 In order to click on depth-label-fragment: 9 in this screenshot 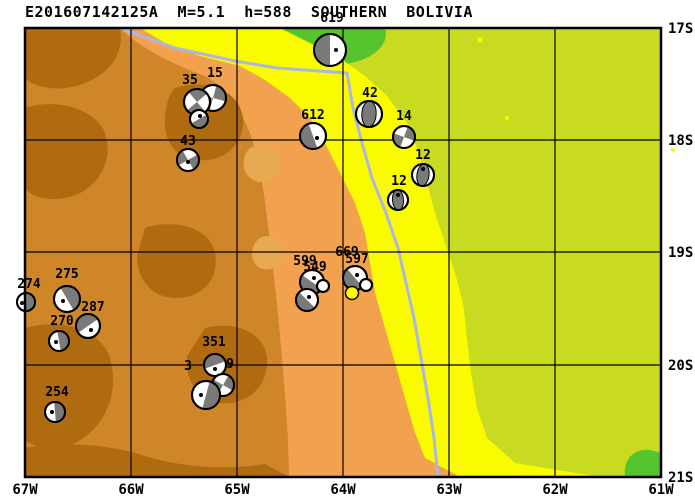, I will do `click(230, 364)`.